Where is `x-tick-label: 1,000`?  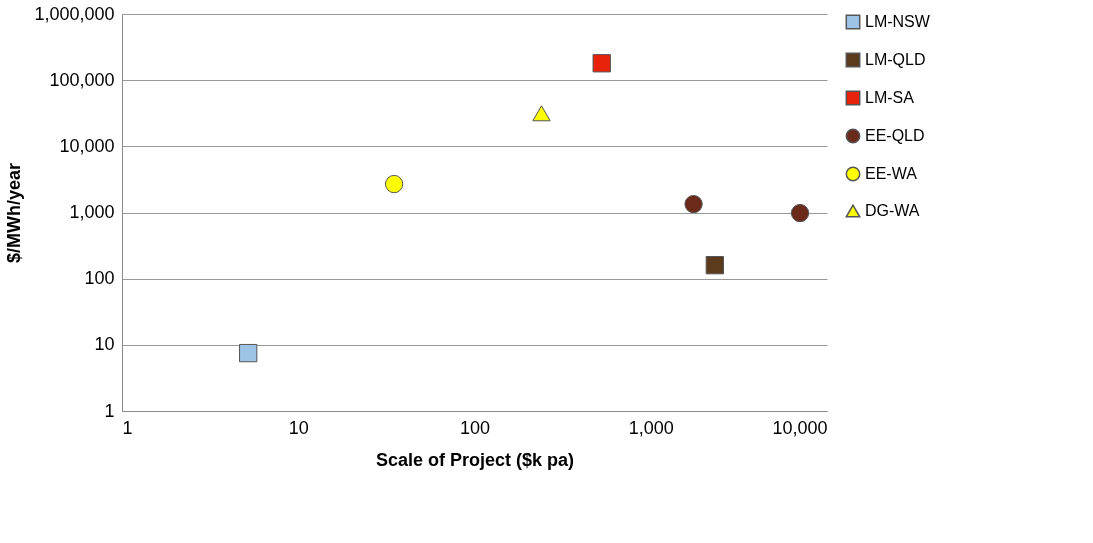 x-tick-label: 1,000 is located at coordinates (651, 427).